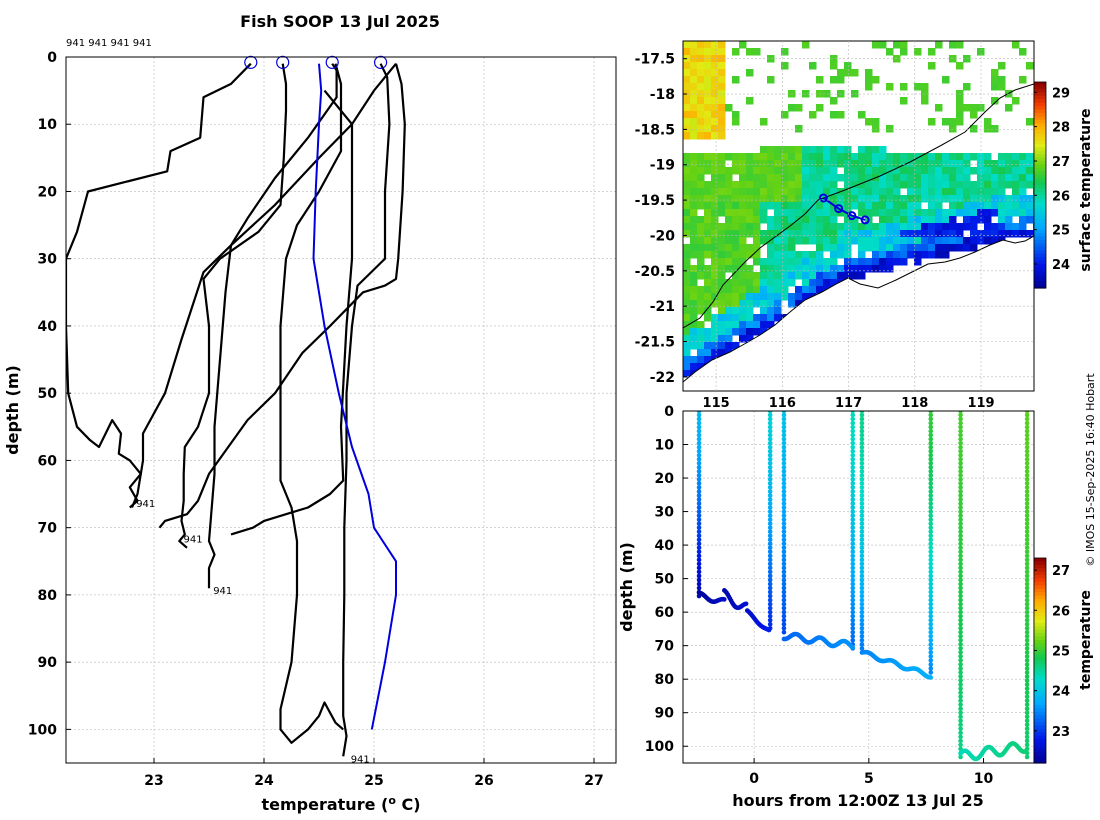  Describe the element at coordinates (1040, 185) in the screenshot. I see `sst-colorbar-frame` at that location.